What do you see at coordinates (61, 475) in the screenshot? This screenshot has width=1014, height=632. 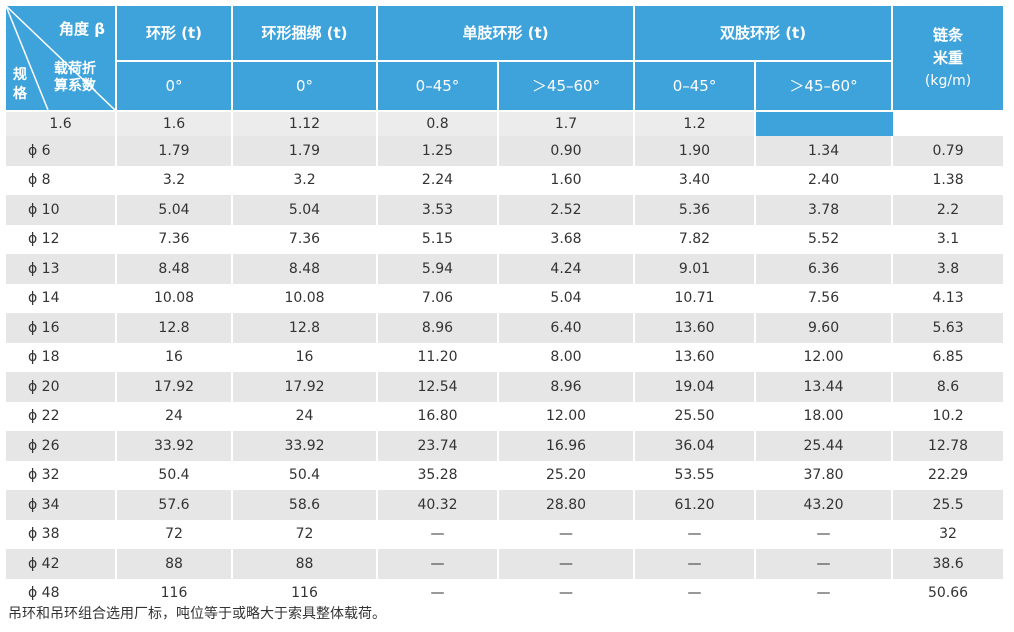 I see `spec-cell: ϕ 32` at bounding box center [61, 475].